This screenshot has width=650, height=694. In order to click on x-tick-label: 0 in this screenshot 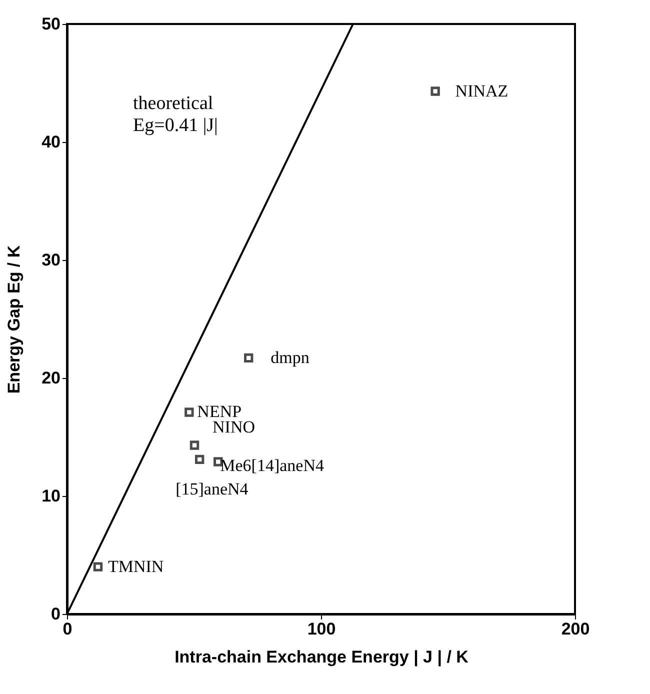, I will do `click(67, 629)`.